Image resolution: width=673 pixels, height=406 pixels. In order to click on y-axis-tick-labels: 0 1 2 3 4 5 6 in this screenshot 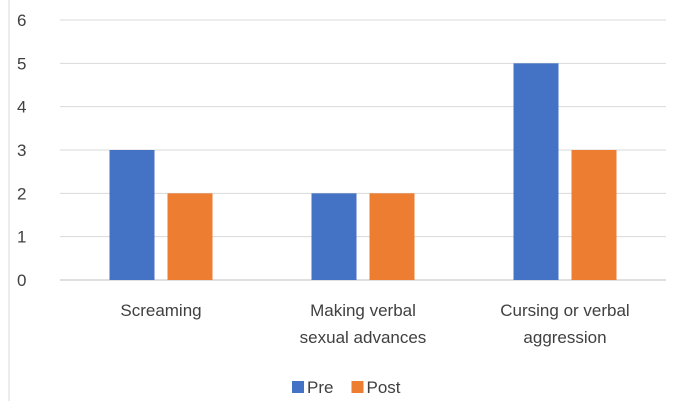, I will do `click(21, 150)`.